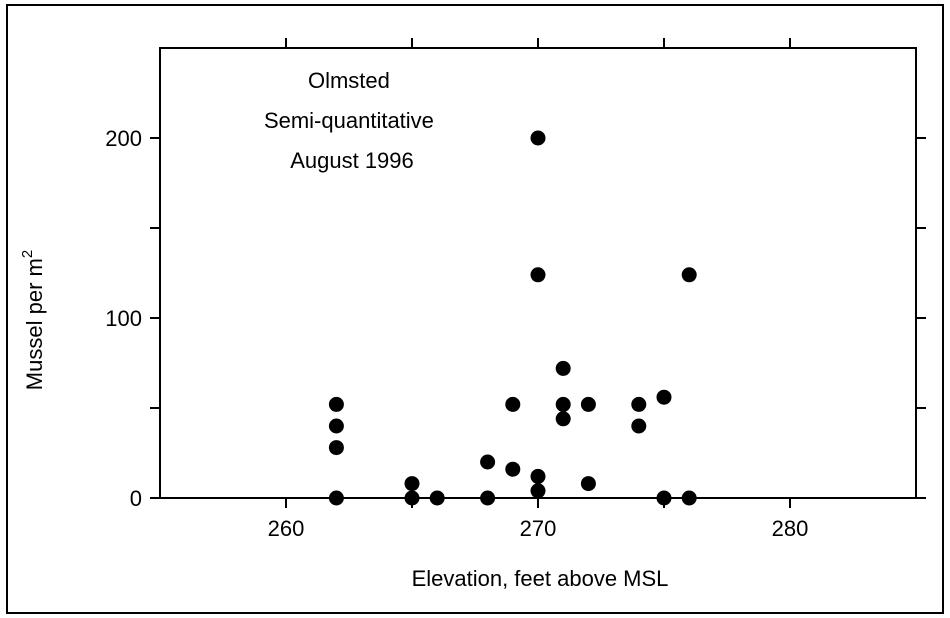 This screenshot has width=950, height=618. Describe the element at coordinates (349, 120) in the screenshot. I see `annotation-line-2: Semi-quantitative` at that location.